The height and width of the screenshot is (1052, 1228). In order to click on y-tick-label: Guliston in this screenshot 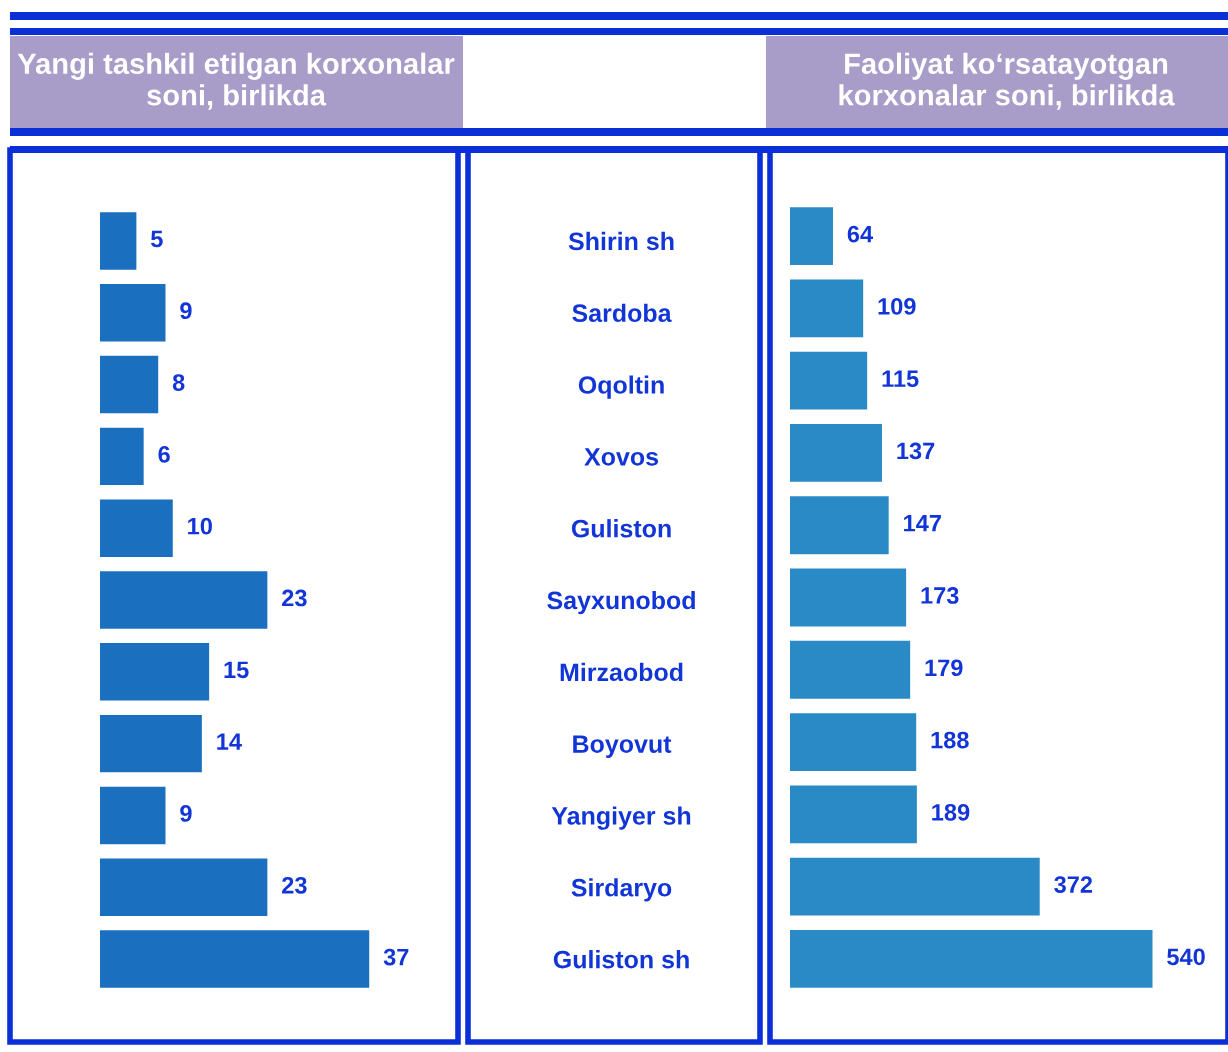, I will do `click(621, 528)`.